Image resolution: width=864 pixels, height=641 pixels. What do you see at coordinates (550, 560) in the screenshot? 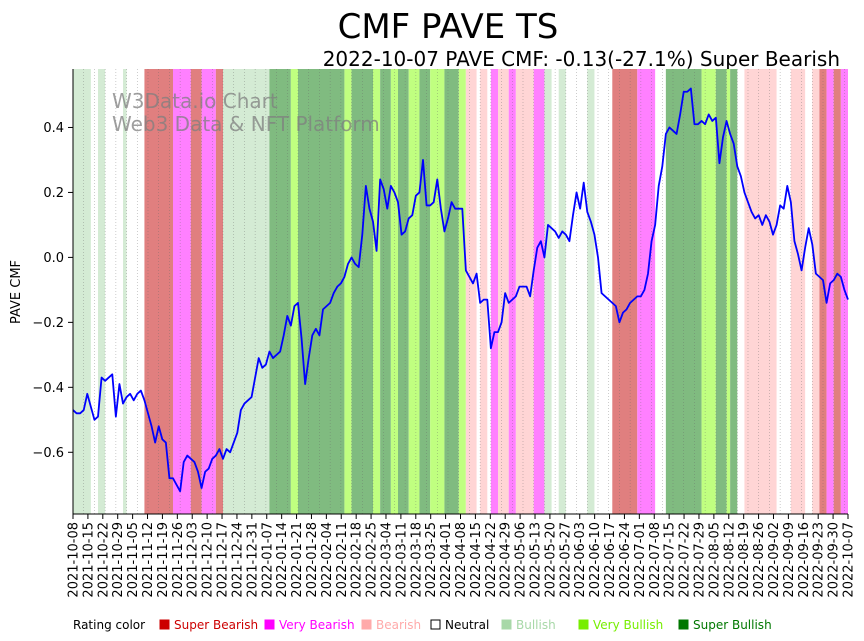
I see `x-tick-label: 2022-05-20` at bounding box center [550, 560].